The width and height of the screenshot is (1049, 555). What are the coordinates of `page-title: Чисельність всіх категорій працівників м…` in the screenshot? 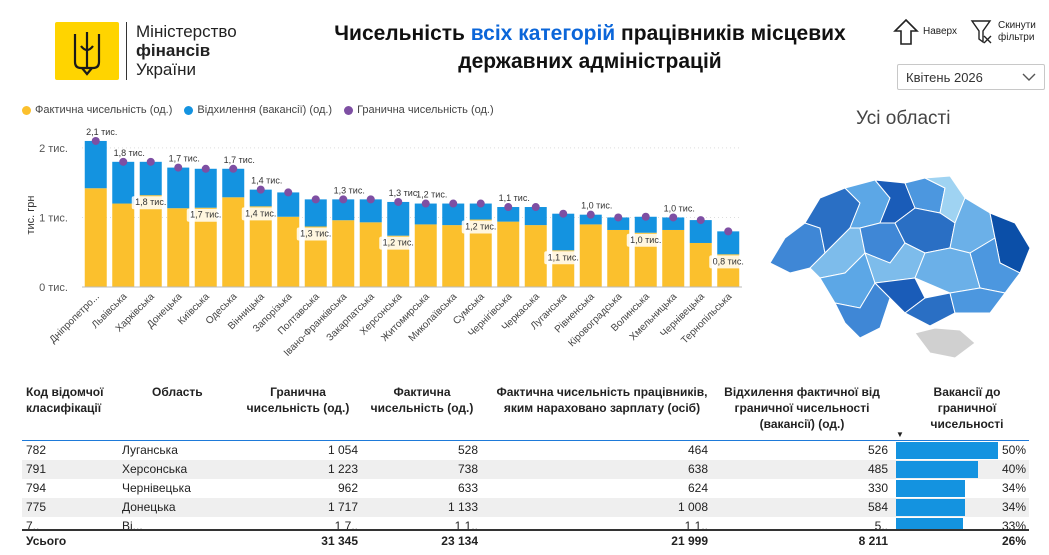 It's located at (590, 48).